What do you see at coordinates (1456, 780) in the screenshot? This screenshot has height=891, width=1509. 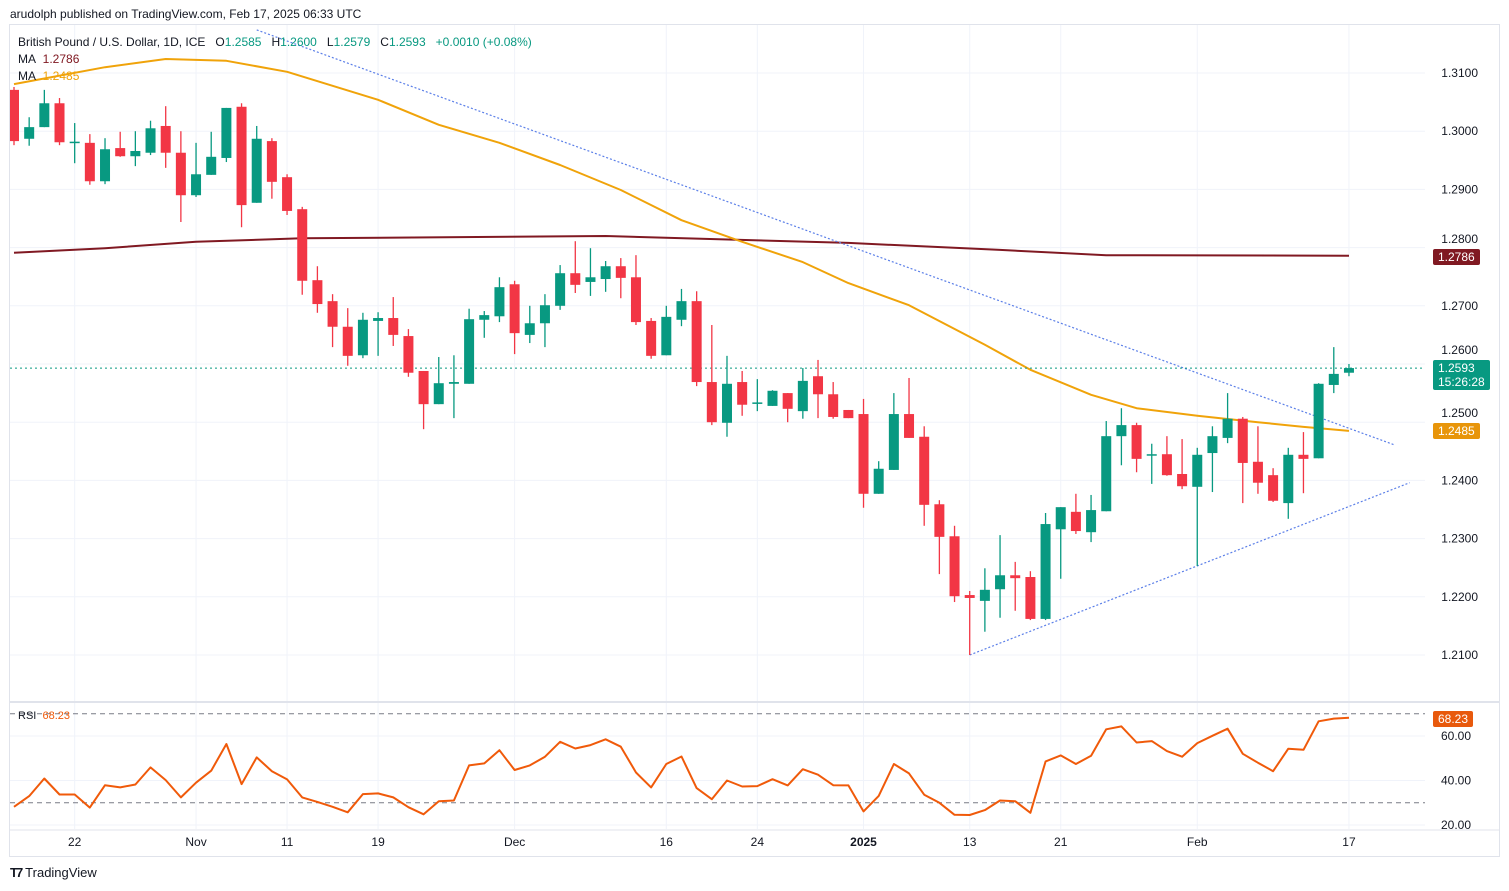 I see `rsi-axis: 60.00 40.00 20.00` at bounding box center [1456, 780].